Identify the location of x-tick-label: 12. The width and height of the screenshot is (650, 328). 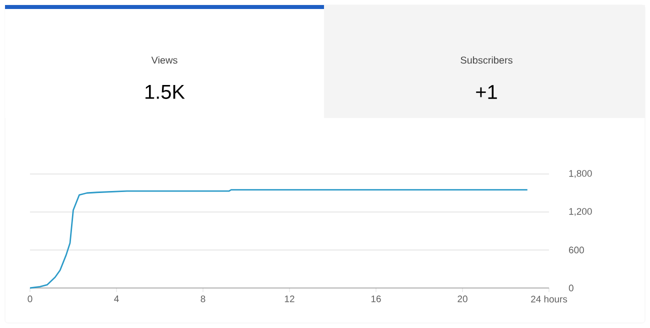
(289, 299).